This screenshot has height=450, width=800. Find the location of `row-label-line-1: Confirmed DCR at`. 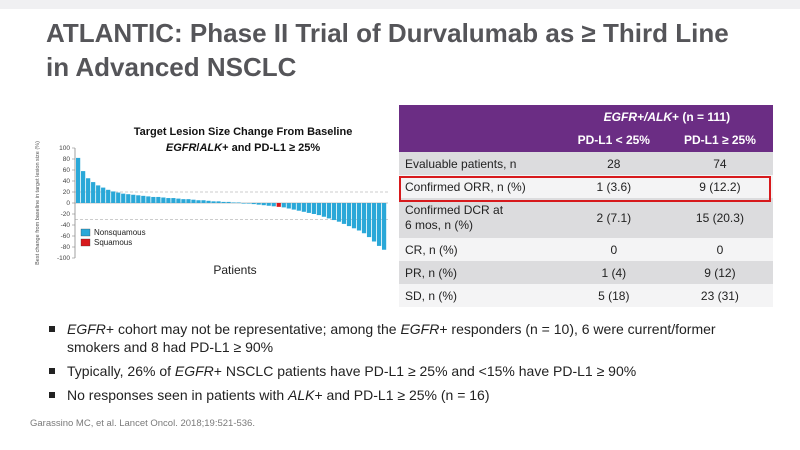

row-label-line-1: Confirmed DCR at is located at coordinates (454, 210).